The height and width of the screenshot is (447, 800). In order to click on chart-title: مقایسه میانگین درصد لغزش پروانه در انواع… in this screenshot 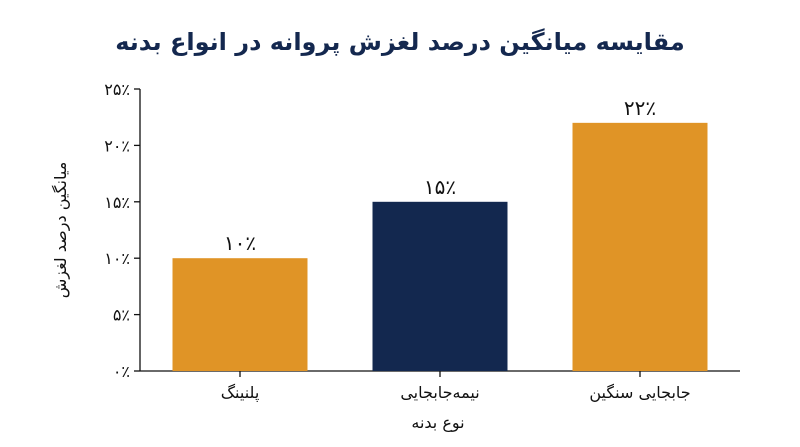, I will do `click(400, 42)`.